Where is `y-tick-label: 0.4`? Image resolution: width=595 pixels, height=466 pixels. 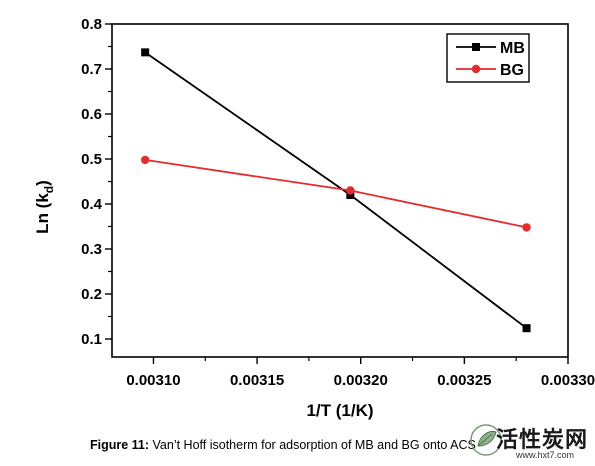 y-tick-label: 0.4 is located at coordinates (92, 204).